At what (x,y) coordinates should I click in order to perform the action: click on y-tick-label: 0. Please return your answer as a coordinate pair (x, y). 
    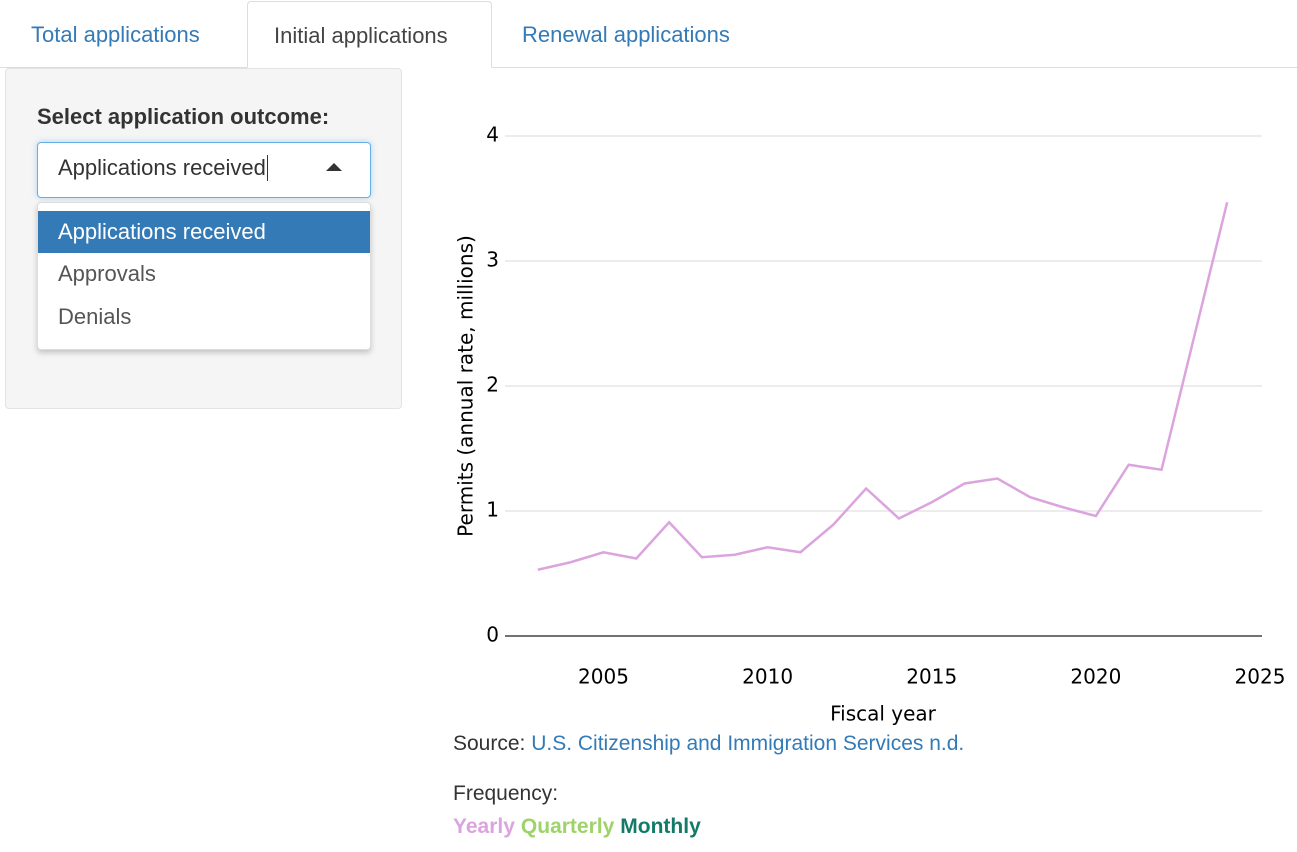
    Looking at the image, I should click on (492, 635).